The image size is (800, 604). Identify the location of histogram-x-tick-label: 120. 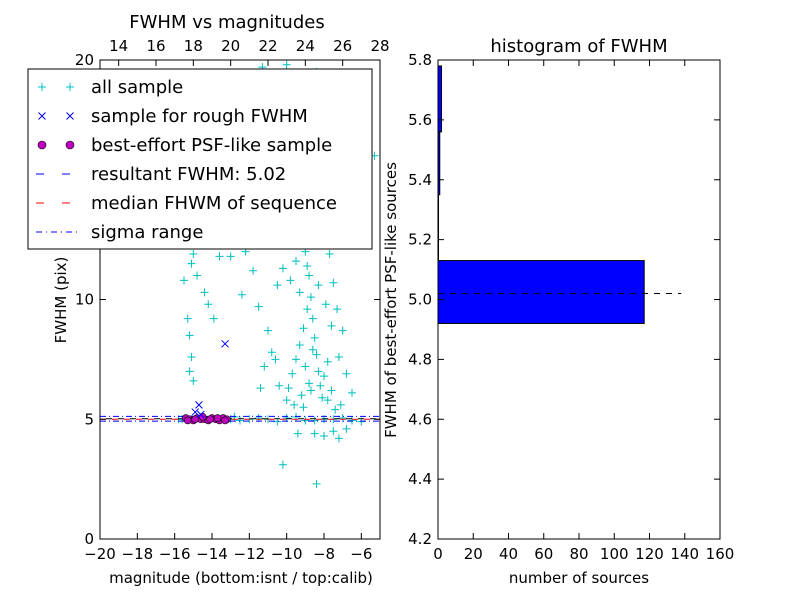
(649, 554).